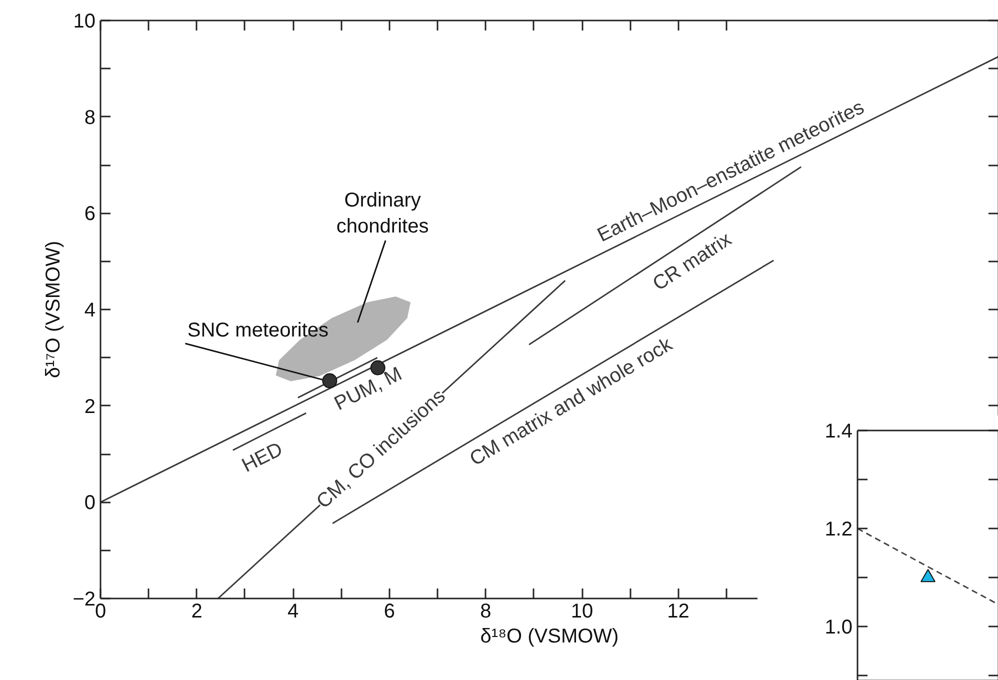 This screenshot has height=680, width=998. I want to click on y-tick-label: −2, so click(84, 599).